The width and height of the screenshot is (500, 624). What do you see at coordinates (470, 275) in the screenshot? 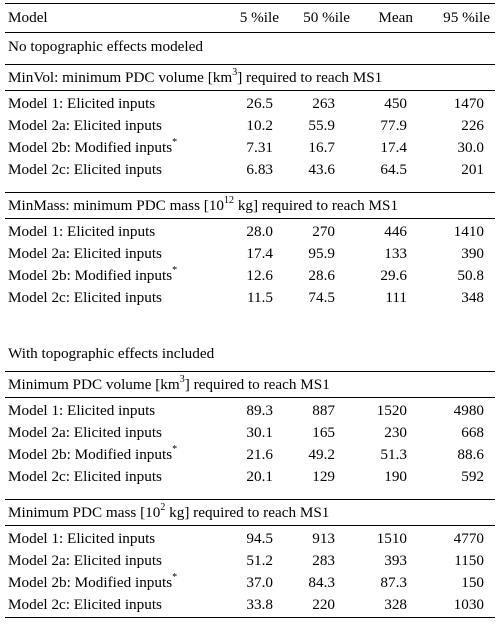
I see `cell-p95: 50.8` at bounding box center [470, 275].